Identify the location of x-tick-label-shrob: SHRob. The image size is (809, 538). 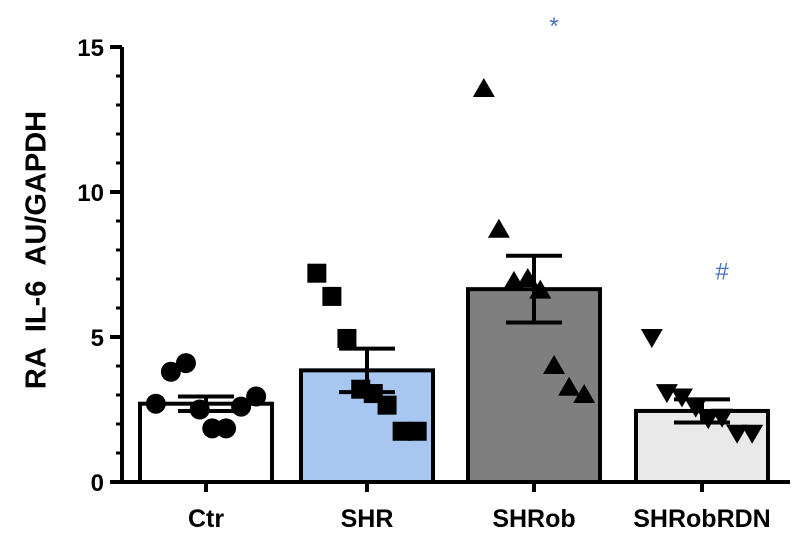
(533, 519).